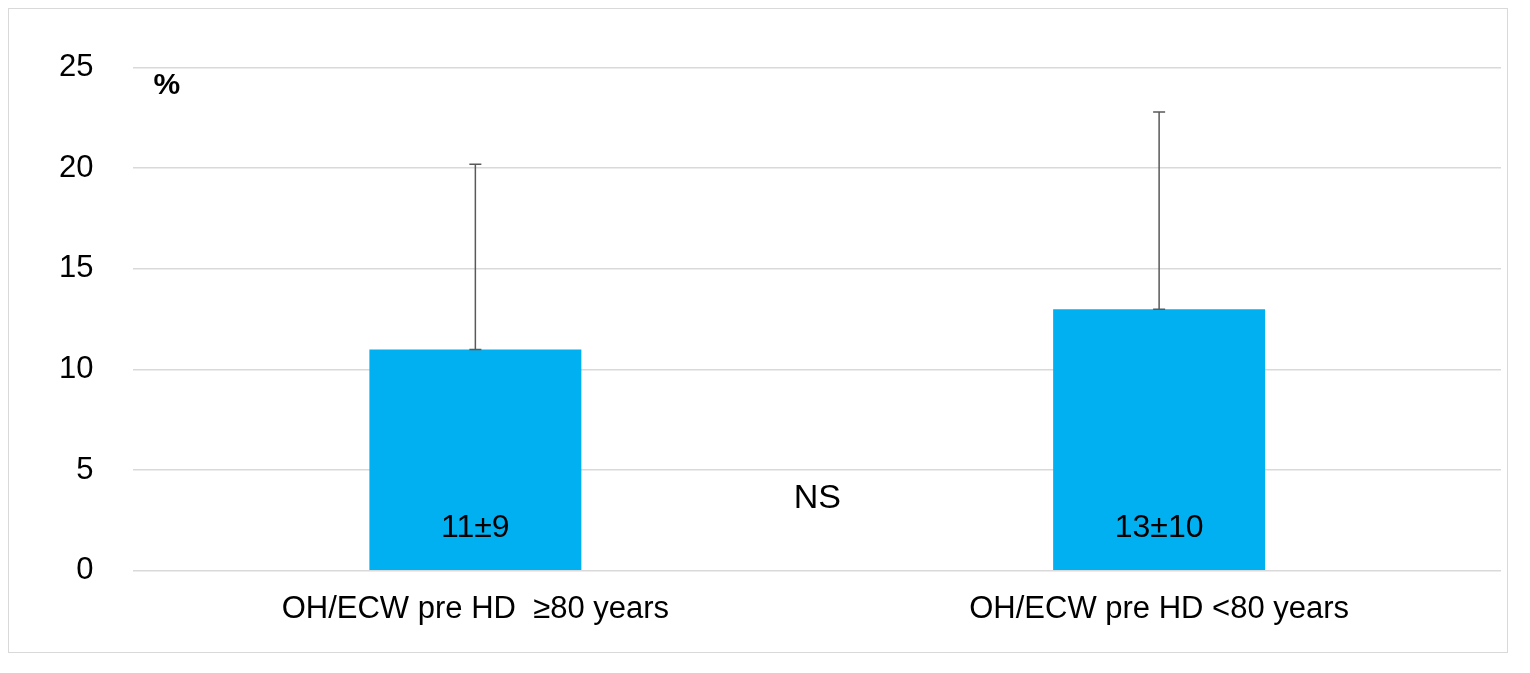 The image size is (1530, 673). What do you see at coordinates (1159, 607) in the screenshot?
I see `x-tick-label: OH/ECW pre HD <80 years` at bounding box center [1159, 607].